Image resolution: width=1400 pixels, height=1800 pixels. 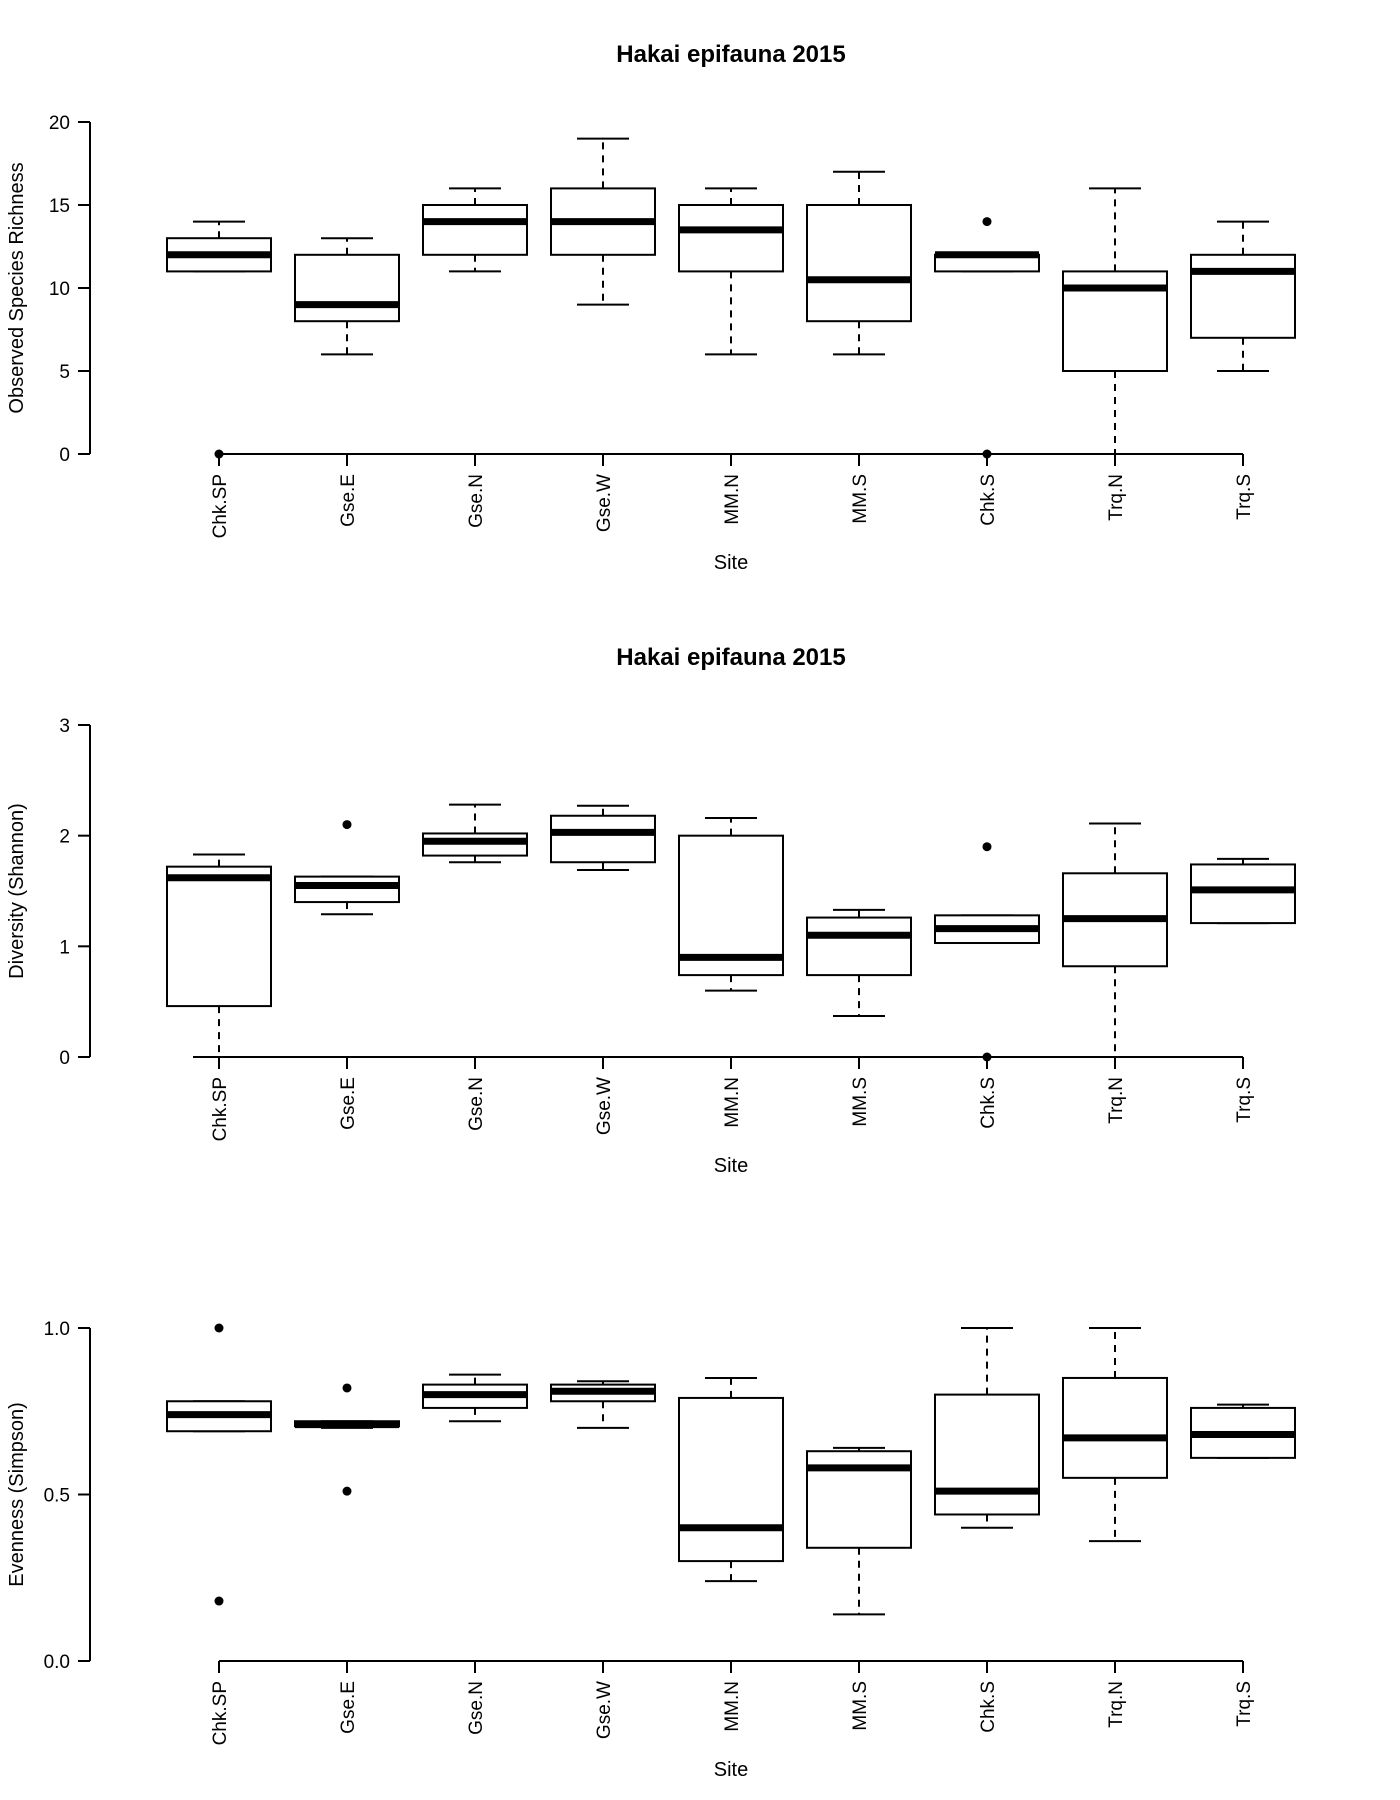 What do you see at coordinates (64, 947) in the screenshot?
I see `y-tick-label: 1` at bounding box center [64, 947].